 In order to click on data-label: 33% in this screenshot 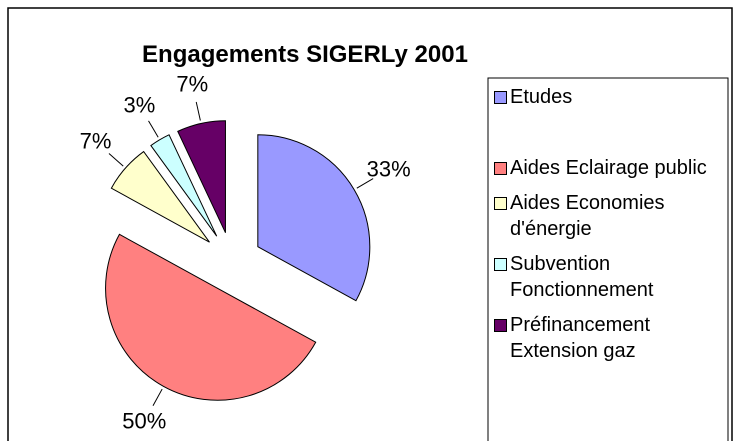, I will do `click(389, 168)`.